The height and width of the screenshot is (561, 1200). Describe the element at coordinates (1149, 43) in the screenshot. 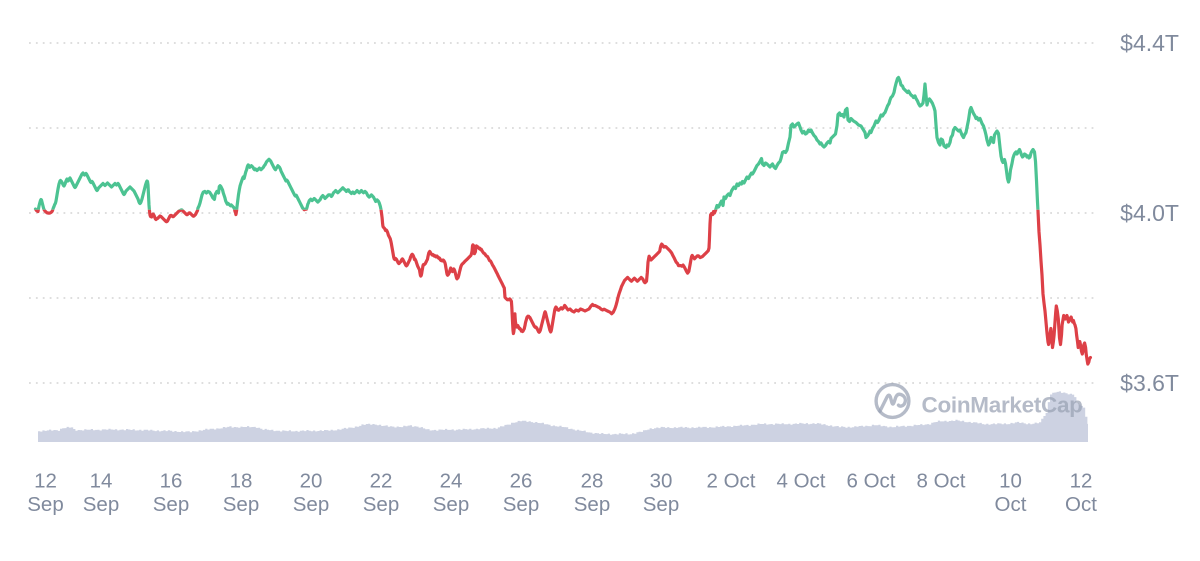

I see `svg-text: $4.4T` at that location.